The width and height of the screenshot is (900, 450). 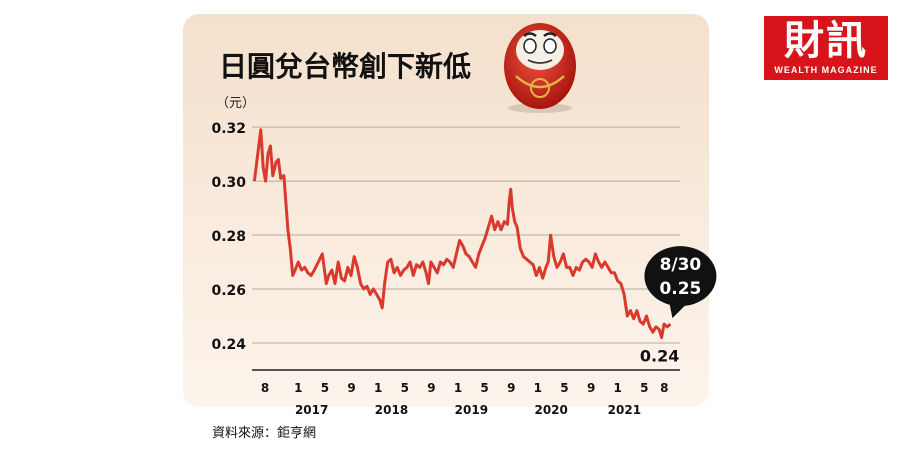 What do you see at coordinates (235, 103) in the screenshot?
I see `y-axis-unit: （元）` at bounding box center [235, 103].